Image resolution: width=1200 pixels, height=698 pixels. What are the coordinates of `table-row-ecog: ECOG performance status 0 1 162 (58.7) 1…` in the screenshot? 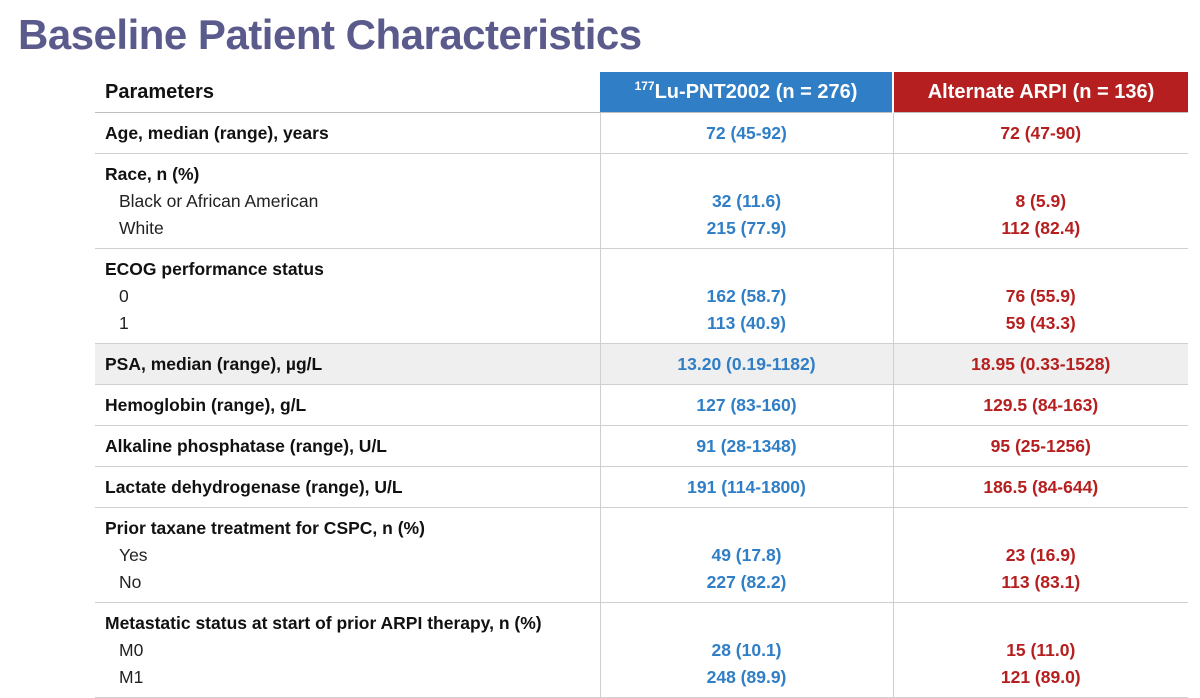 It's located at (641, 296).